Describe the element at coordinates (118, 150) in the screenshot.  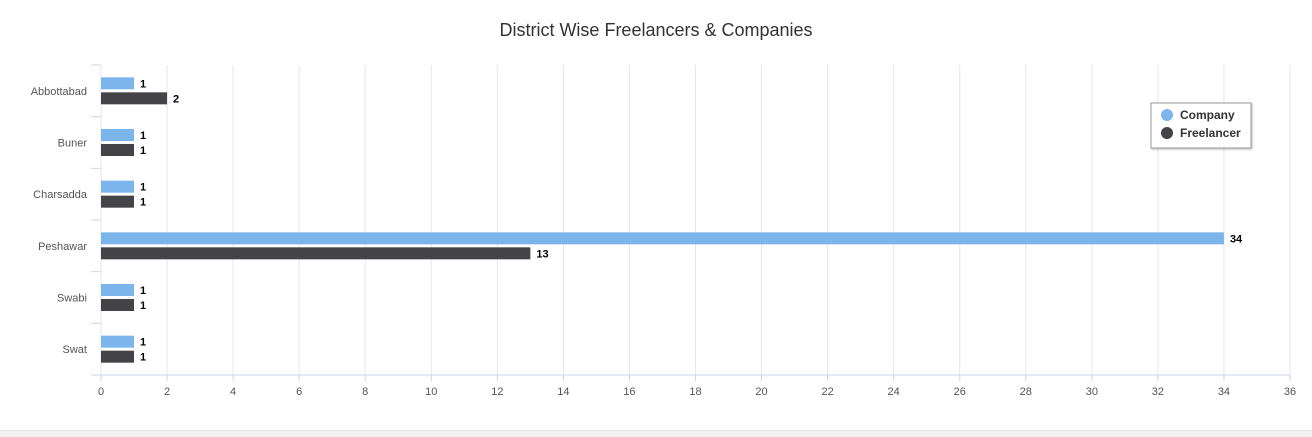
I see `bar-freelancer-buner` at that location.